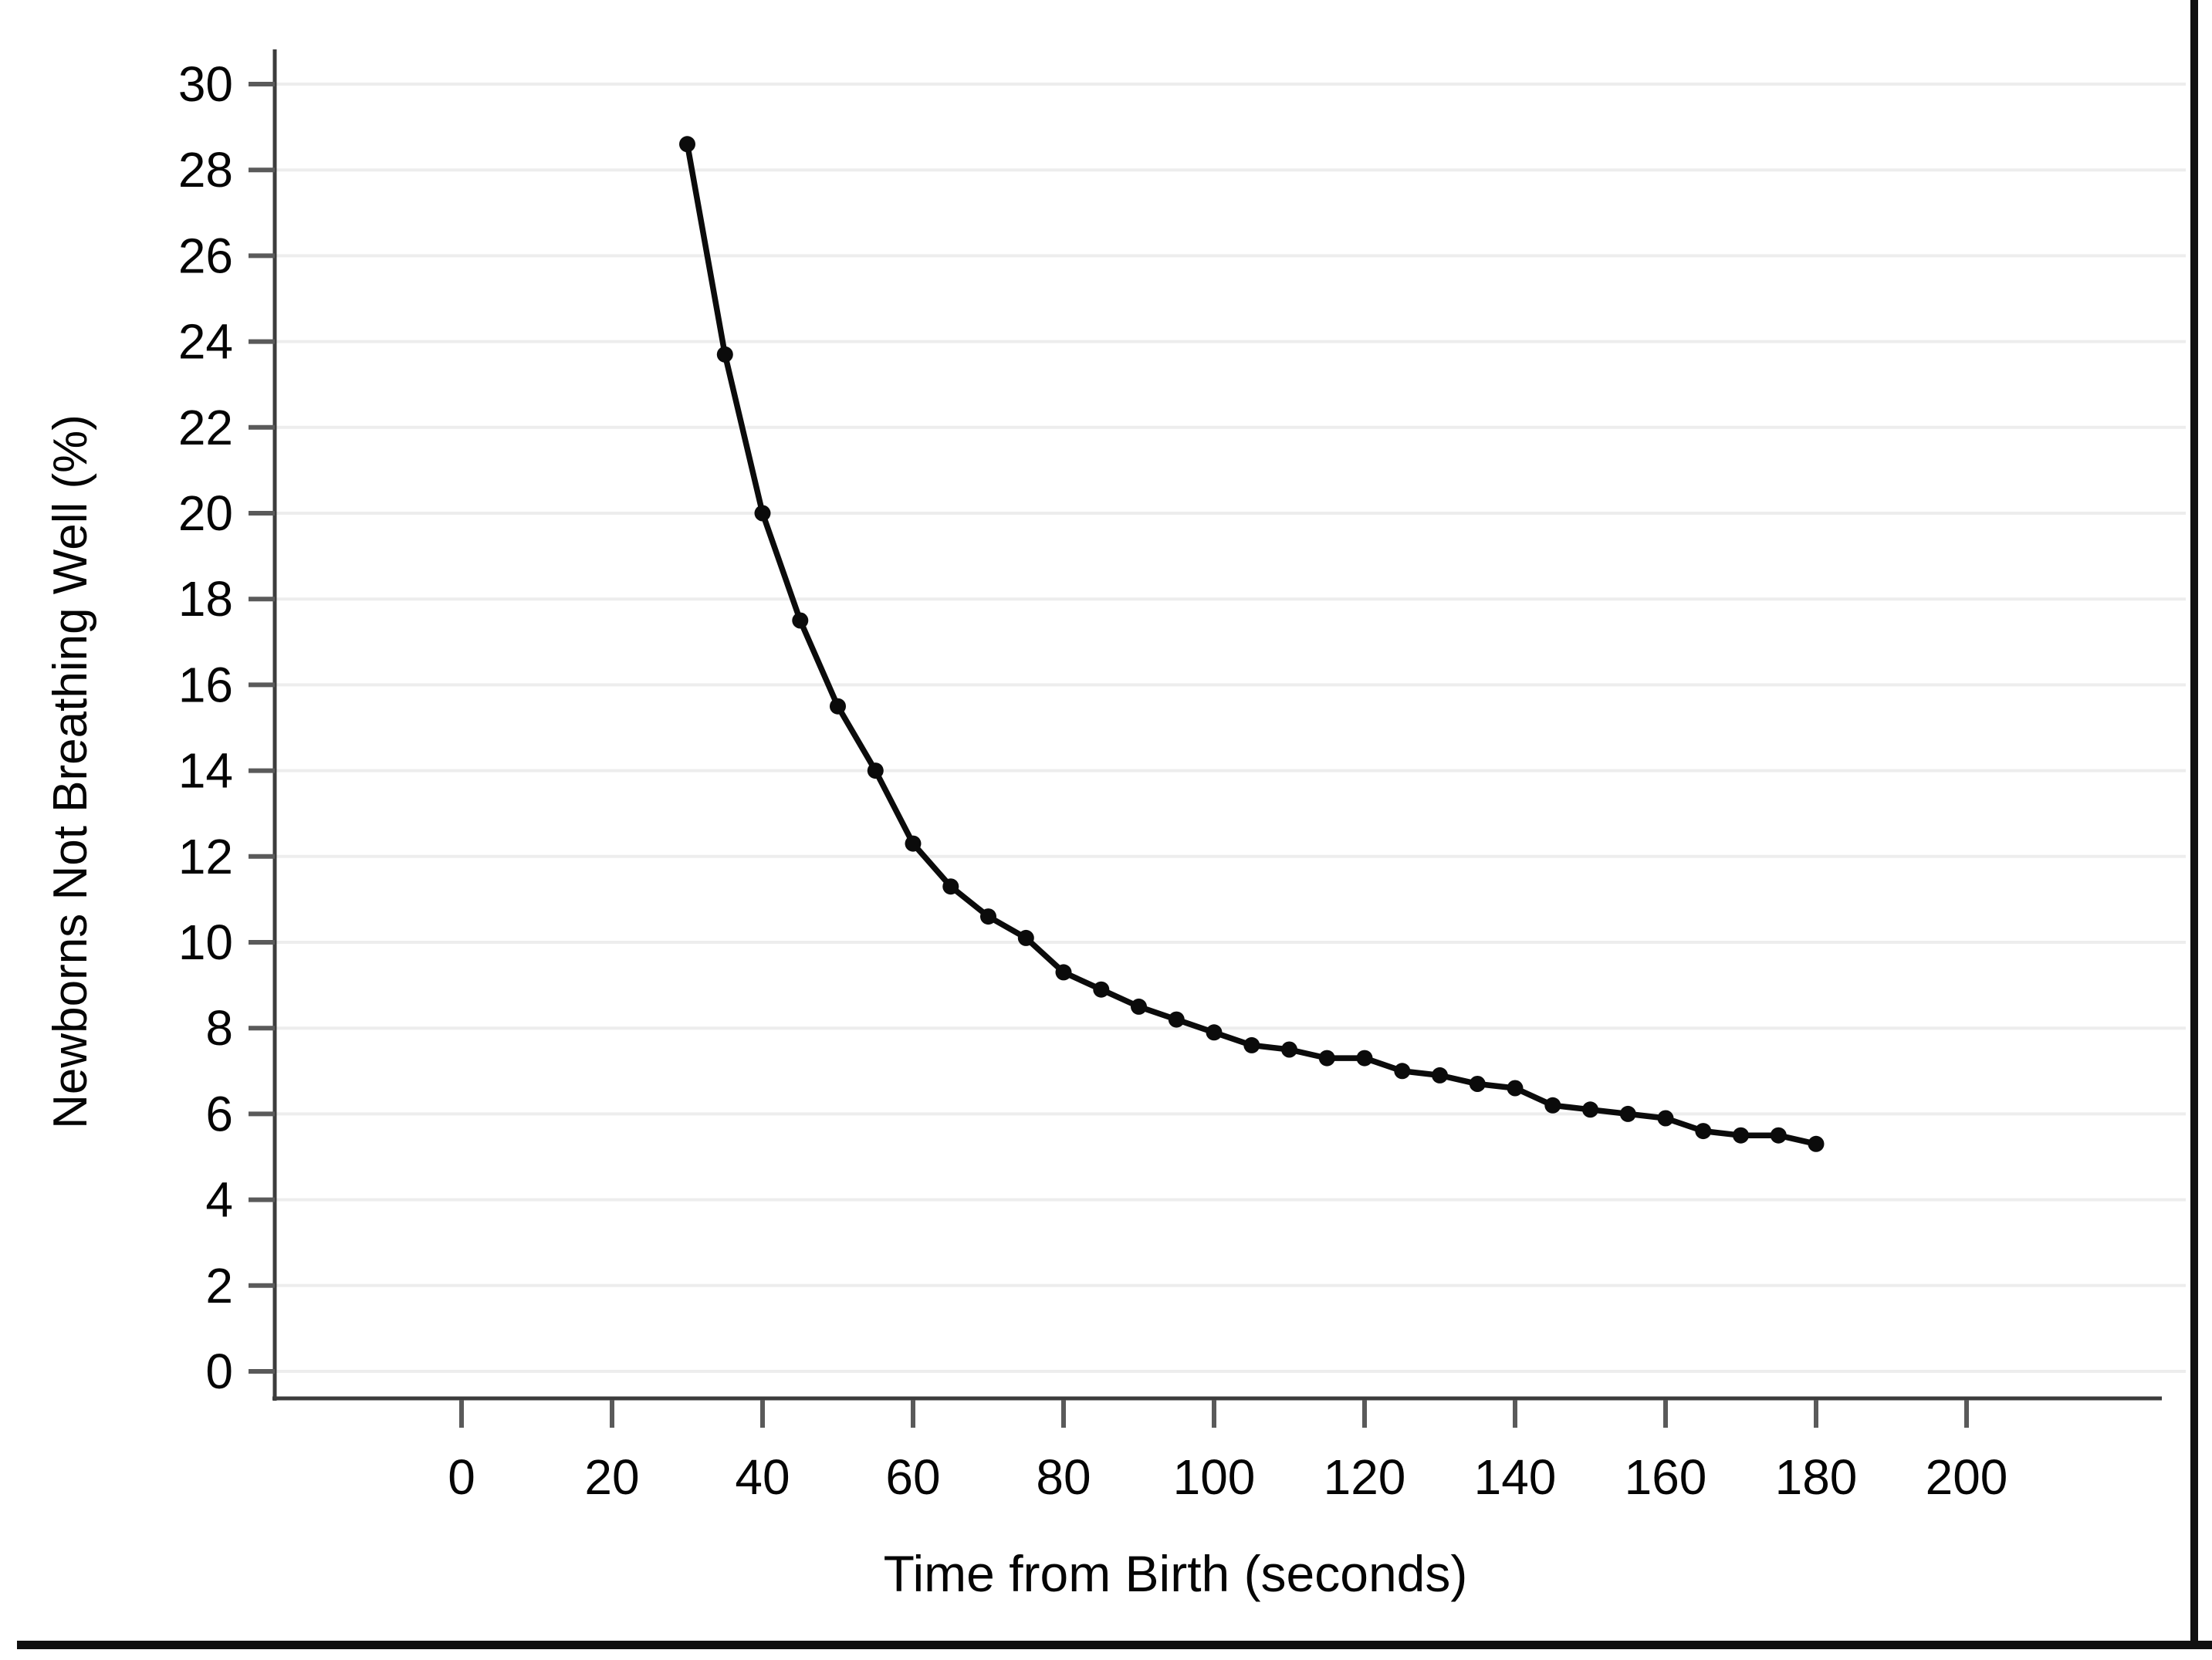 This screenshot has width=2212, height=1660. Describe the element at coordinates (219, 1371) in the screenshot. I see `y-tick-label-0: 0` at that location.